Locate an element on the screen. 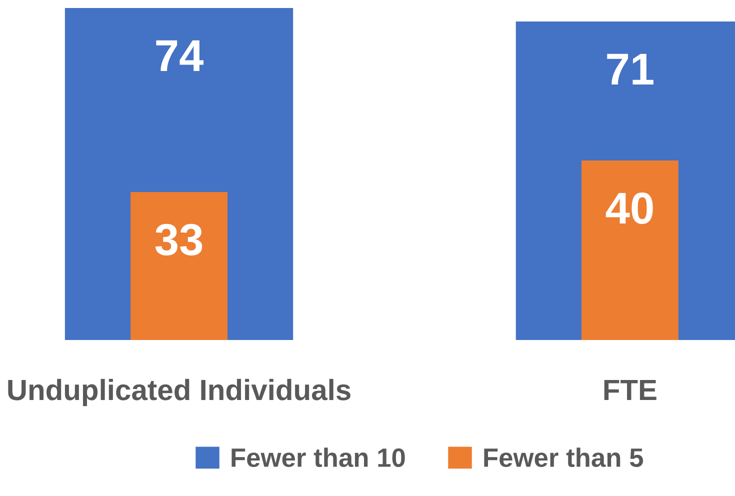 This screenshot has width=735, height=496. legend-label: Fewer than 10 is located at coordinates (318, 458).